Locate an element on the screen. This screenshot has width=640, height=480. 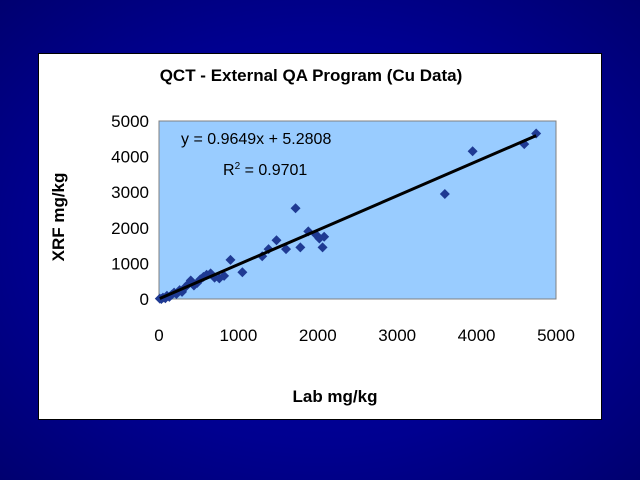
x-tick-label: 2000 is located at coordinates (318, 335).